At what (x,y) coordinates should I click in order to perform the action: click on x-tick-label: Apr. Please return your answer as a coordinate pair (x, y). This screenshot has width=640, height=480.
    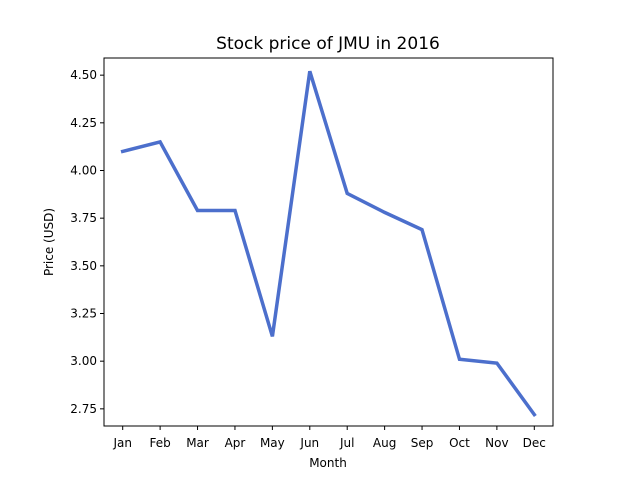
    Looking at the image, I should click on (235, 443).